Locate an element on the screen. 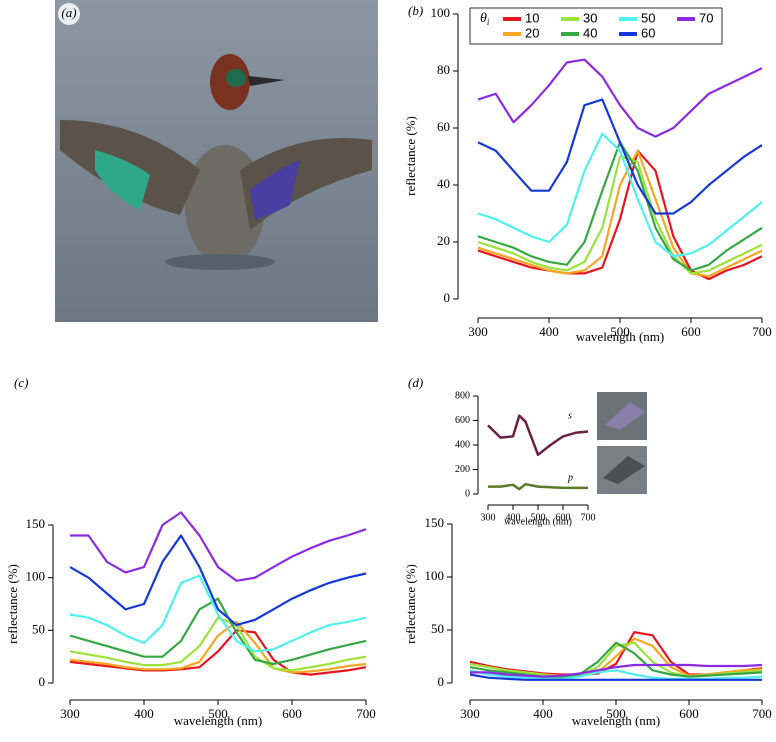 The image size is (776, 742). legend-box is located at coordinates (596, 26).